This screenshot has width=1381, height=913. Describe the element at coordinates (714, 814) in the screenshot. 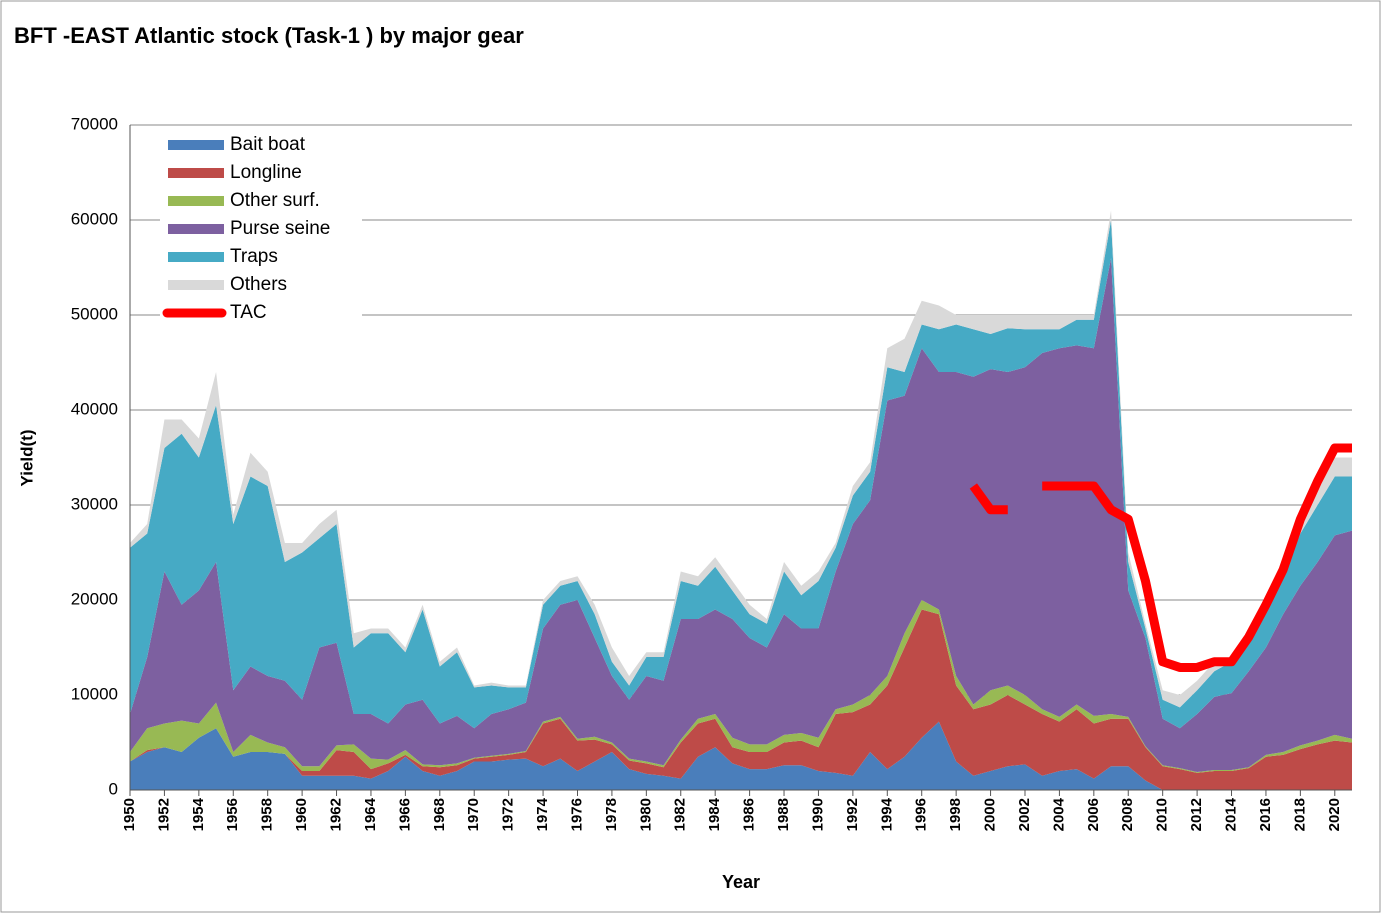

I see `x-tick-label: 1984` at that location.